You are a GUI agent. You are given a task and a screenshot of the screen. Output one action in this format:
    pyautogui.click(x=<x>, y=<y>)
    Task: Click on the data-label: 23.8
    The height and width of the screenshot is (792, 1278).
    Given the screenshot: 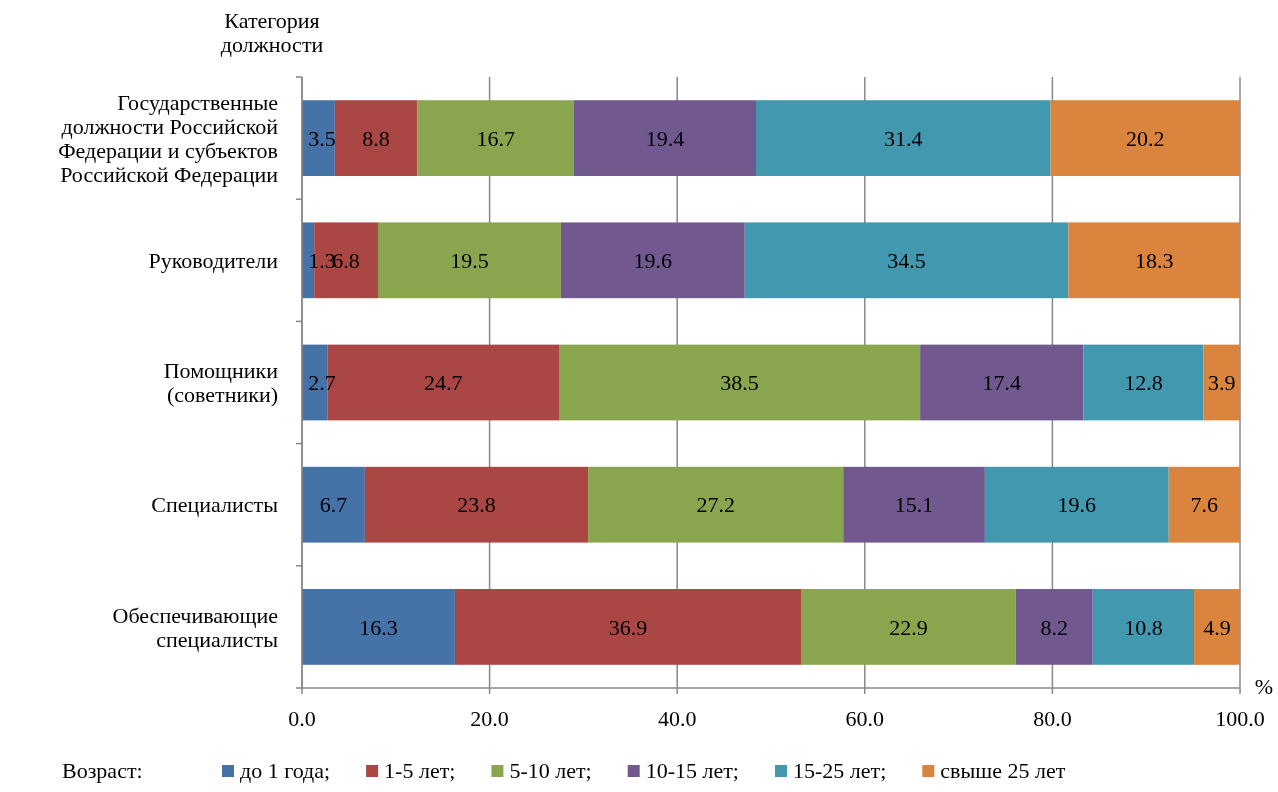 What is the action you would take?
    pyautogui.click(x=476, y=505)
    